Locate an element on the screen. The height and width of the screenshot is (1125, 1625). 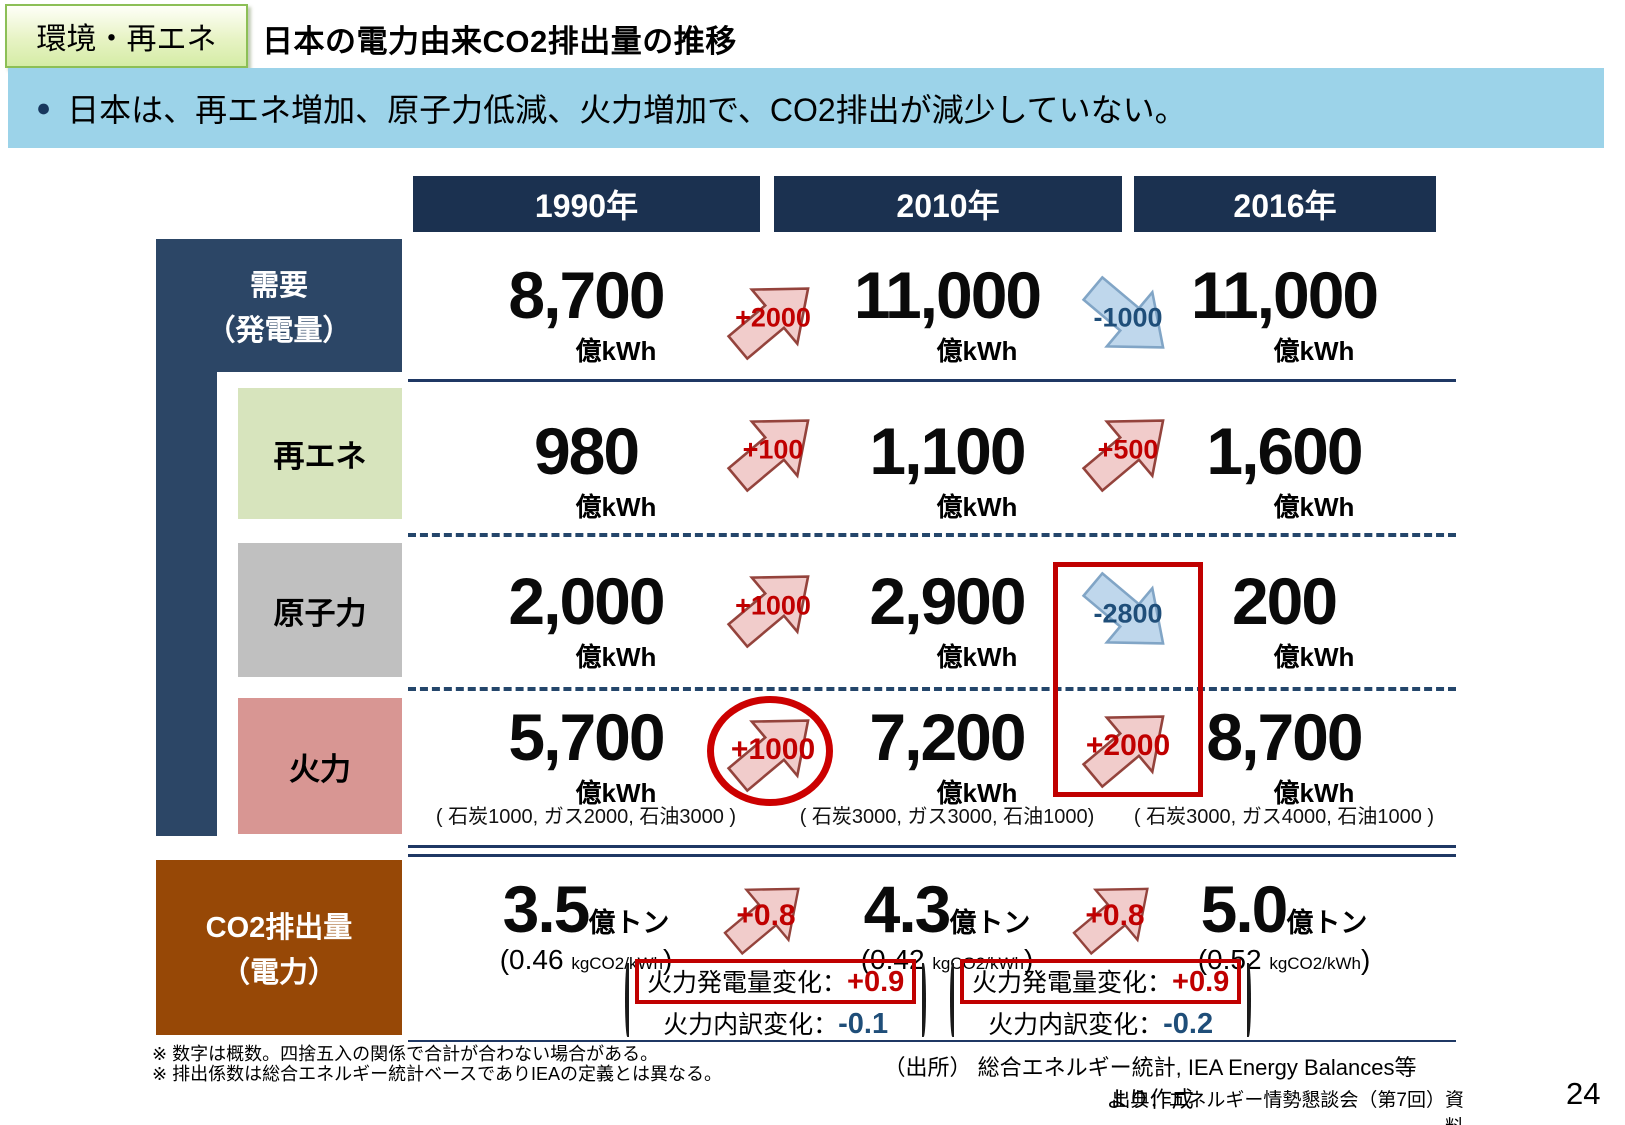
value-demand-2016: 11,000 億kWh is located at coordinates (1284, 315).